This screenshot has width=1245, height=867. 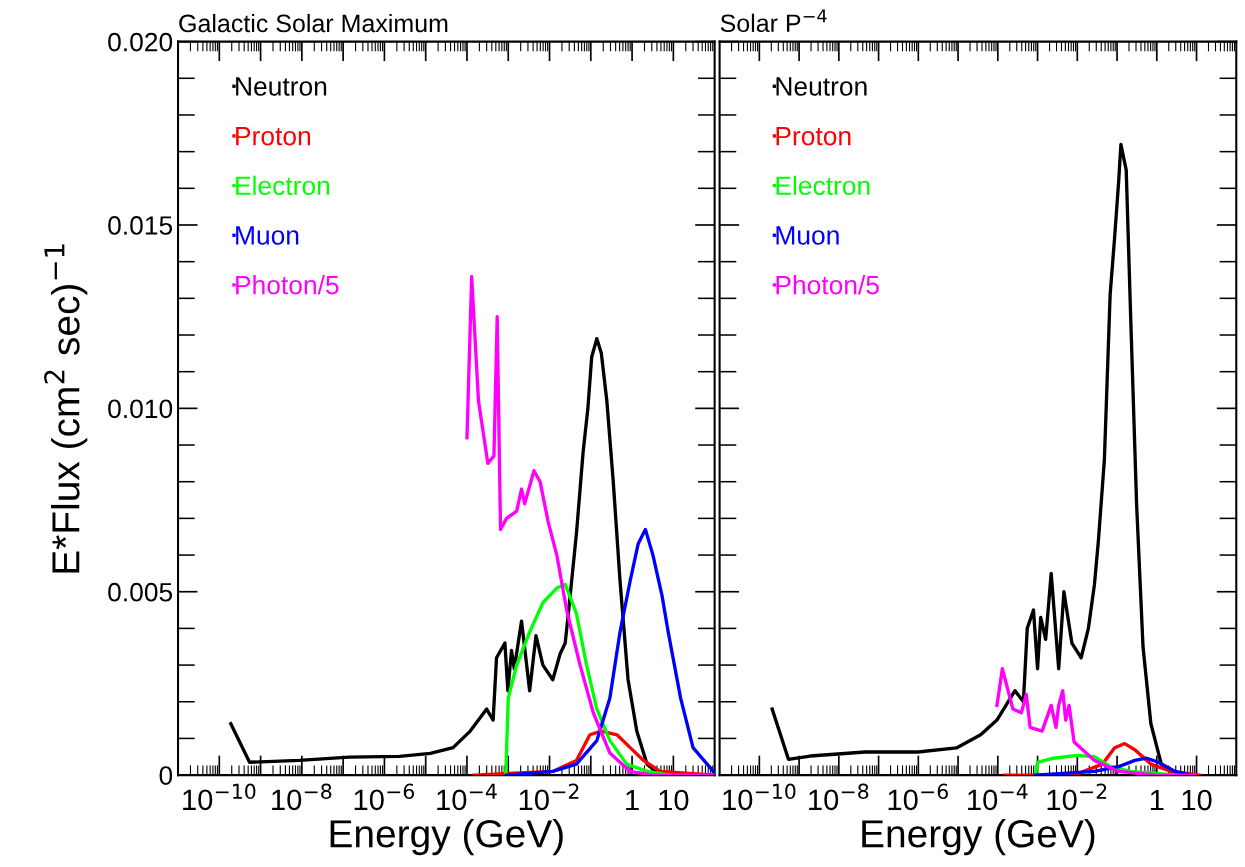 What do you see at coordinates (66, 408) in the screenshot?
I see `y-axis-title: E*Flux (cm$^{2}$ sec)$^{−1}$` at bounding box center [66, 408].